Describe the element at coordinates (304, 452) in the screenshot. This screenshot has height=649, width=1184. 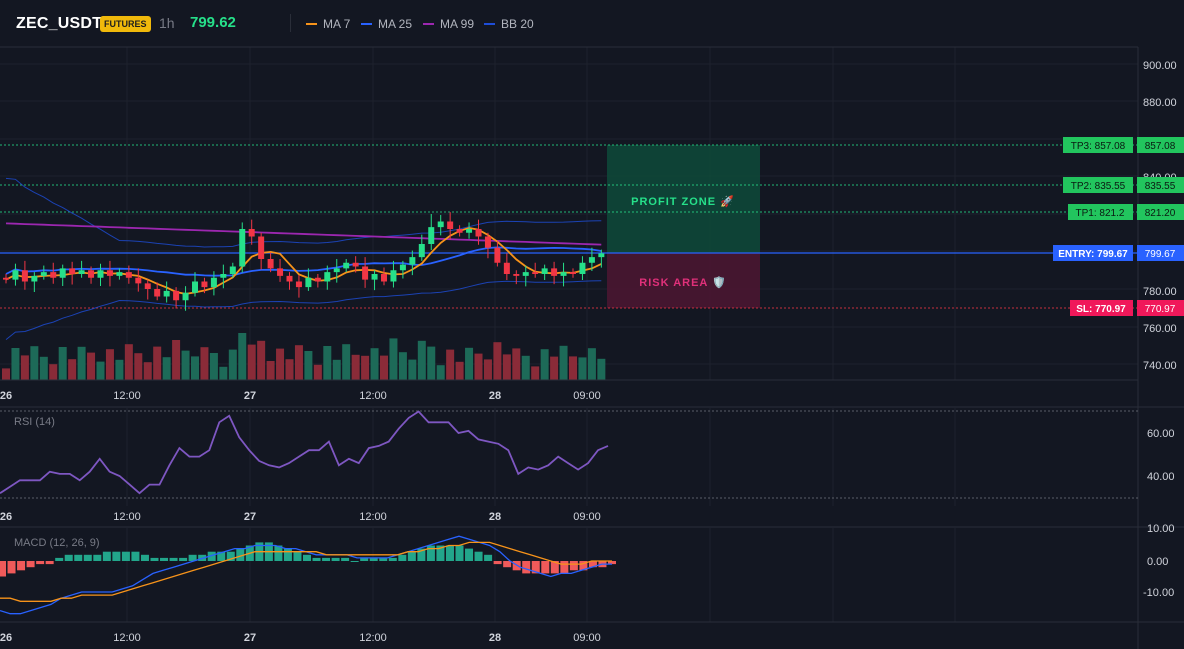
I see `rsi-series` at that location.